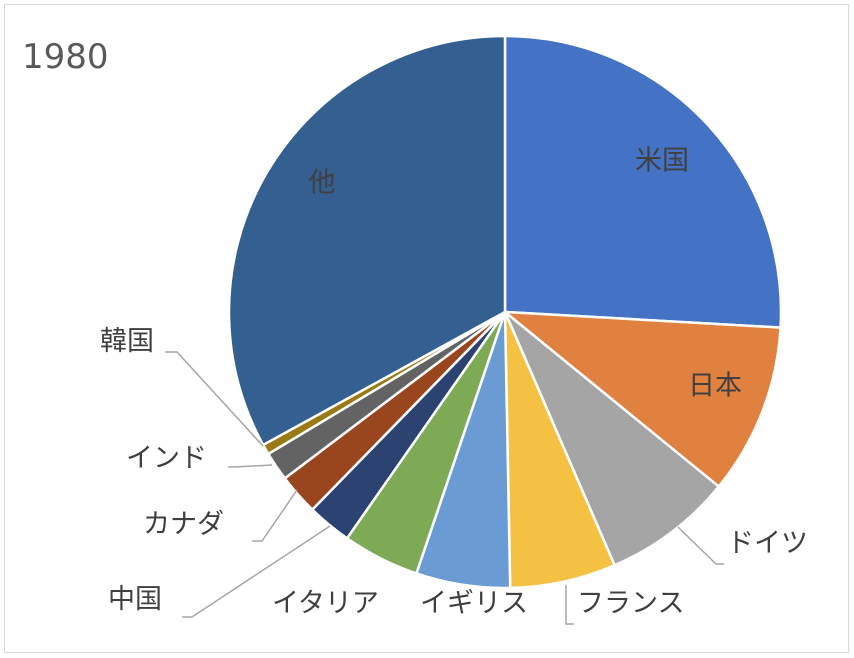 Image resolution: width=854 pixels, height=658 pixels. I want to click on slice-label-8: インド, so click(166, 458).